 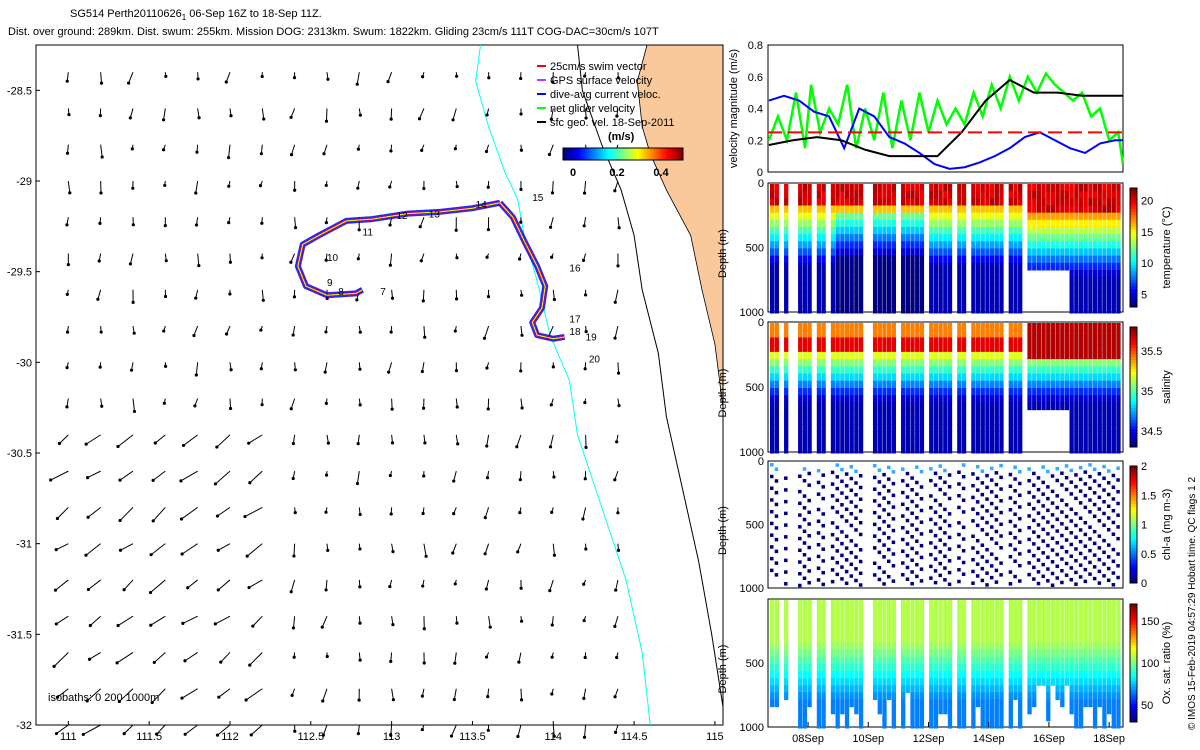 What do you see at coordinates (1133, 623) in the screenshot?
I see `oxygen-section-colorbar-cell` at bounding box center [1133, 623].